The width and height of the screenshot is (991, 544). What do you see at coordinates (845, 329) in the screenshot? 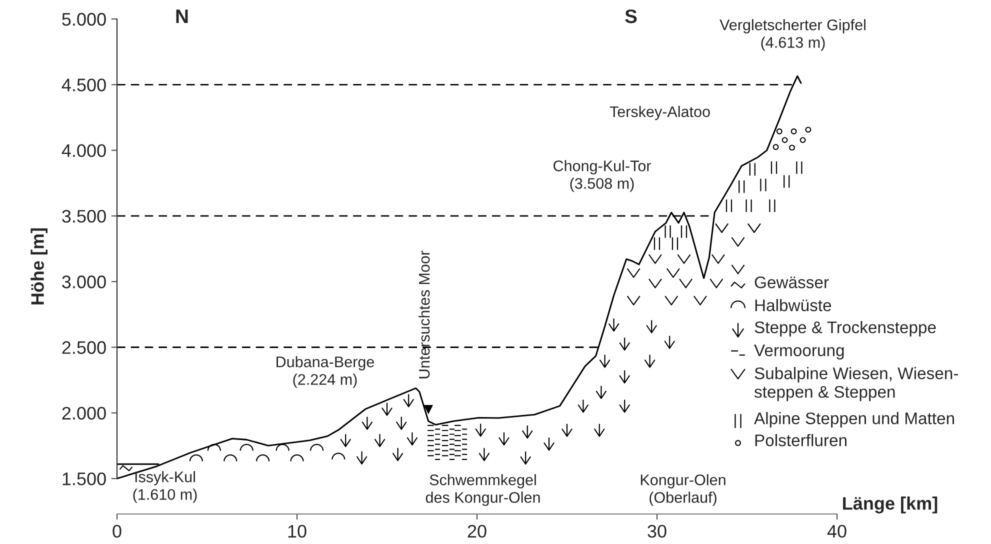
I see `annotation: Steppe & Trockensteppe` at bounding box center [845, 329].